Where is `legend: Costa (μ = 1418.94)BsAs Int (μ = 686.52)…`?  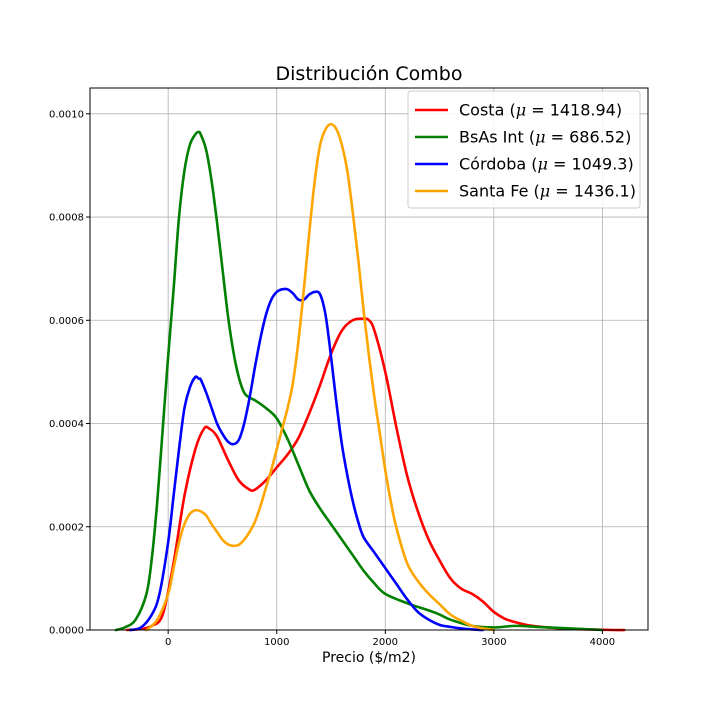
legend: Costa (μ = 1418.94)BsAs Int (μ = 686.52)… is located at coordinates (524, 149).